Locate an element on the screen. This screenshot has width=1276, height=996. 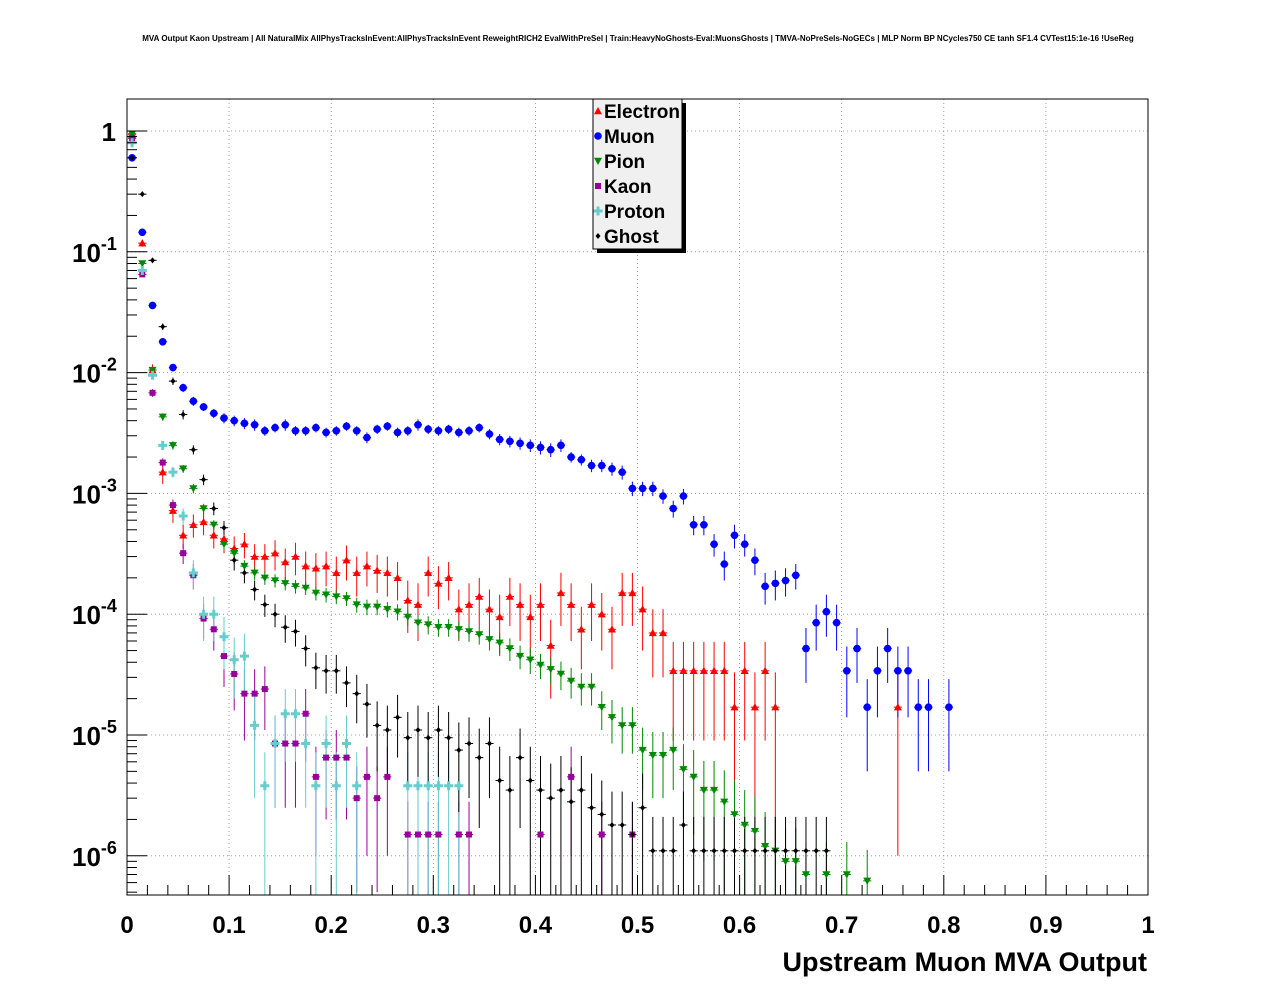
y-tick-label: 10⁻⁵ is located at coordinates (94, 734).